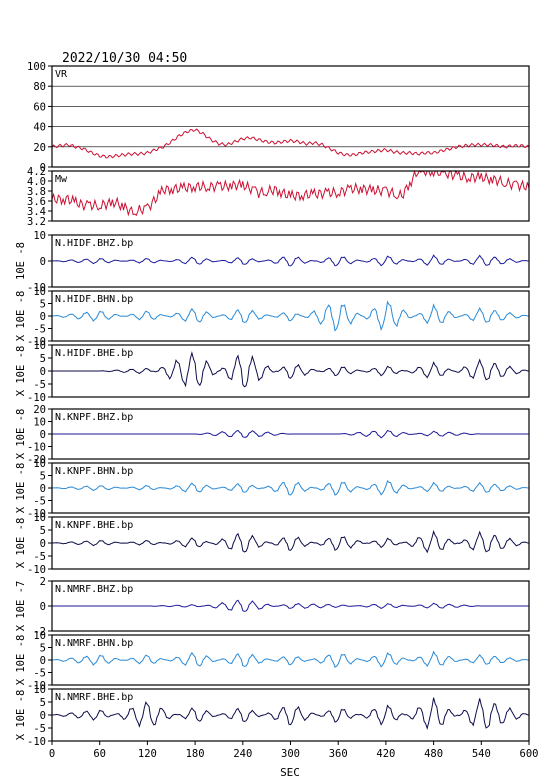 This screenshot has width=554, height=781. What do you see at coordinates (36, 222) in the screenshot?
I see `y-tick-label: 3.2` at bounding box center [36, 222].